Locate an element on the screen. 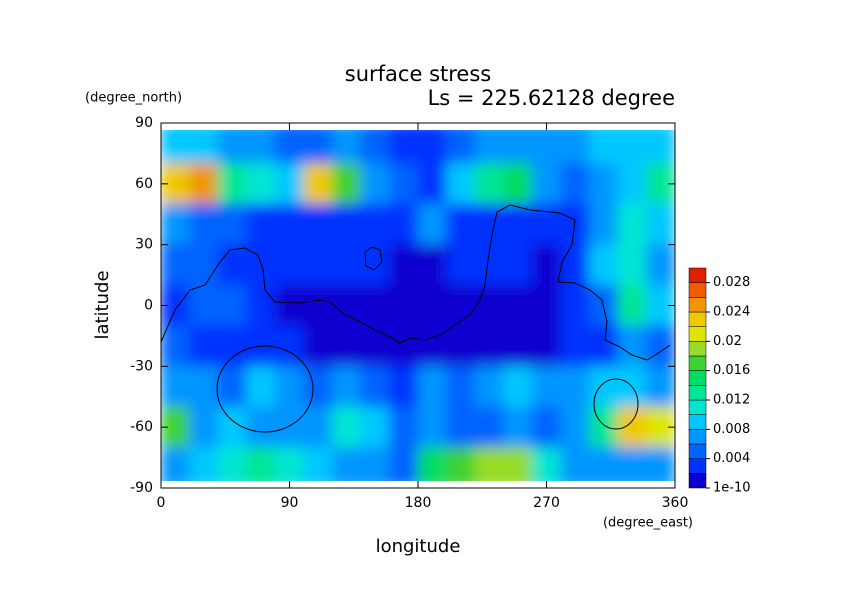  colorbar-label: 0.008 is located at coordinates (731, 429).